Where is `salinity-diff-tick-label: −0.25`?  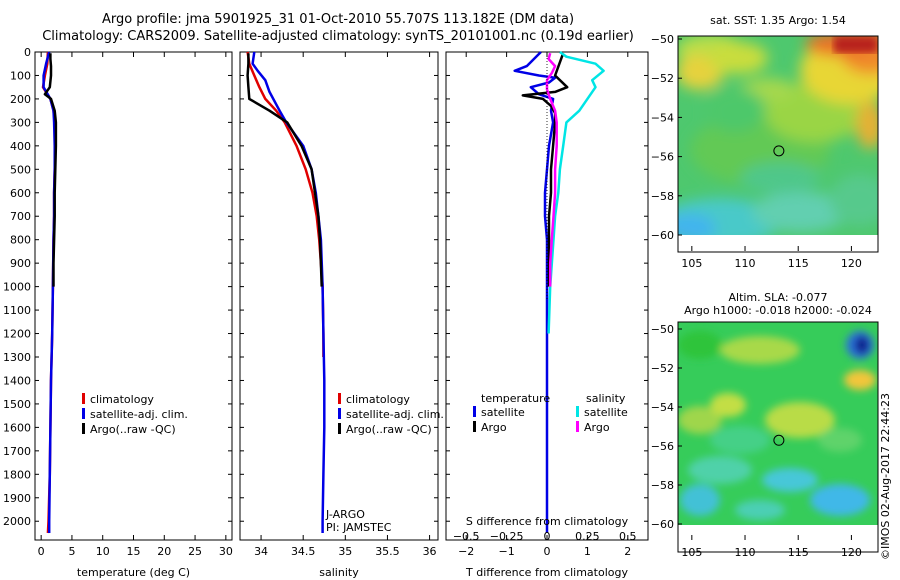 salinity-diff-tick-label: −0.25 is located at coordinates (507, 536).